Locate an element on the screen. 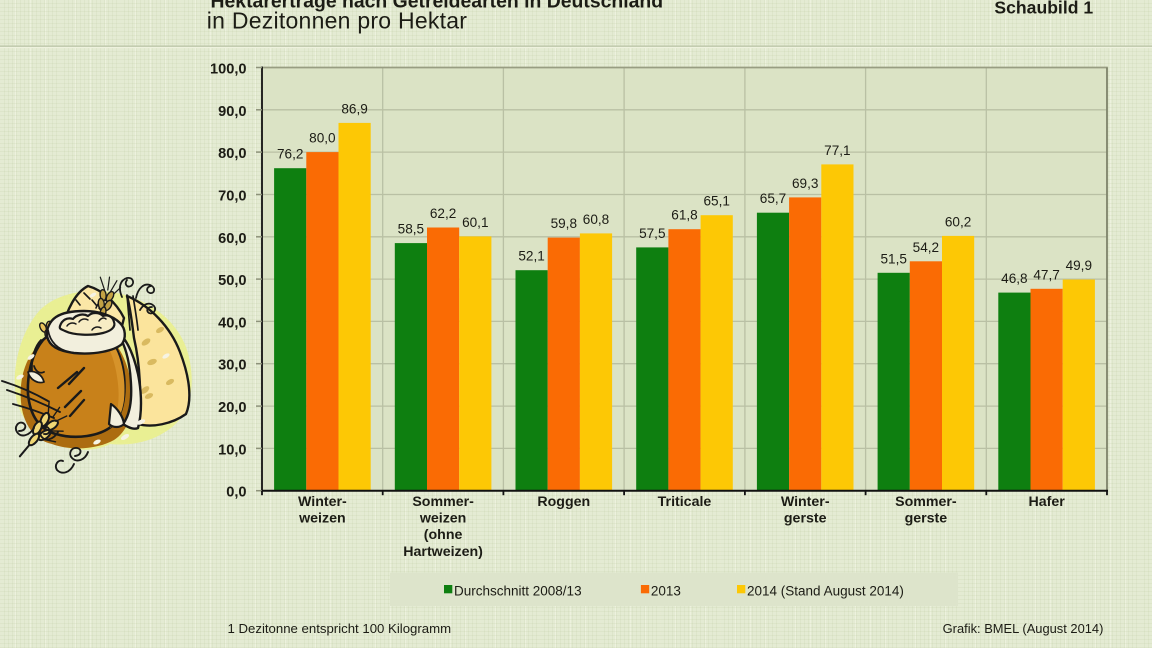 Image resolution: width=1152 pixels, height=648 pixels. svg-text: Schaubild 1 is located at coordinates (1043, 9).